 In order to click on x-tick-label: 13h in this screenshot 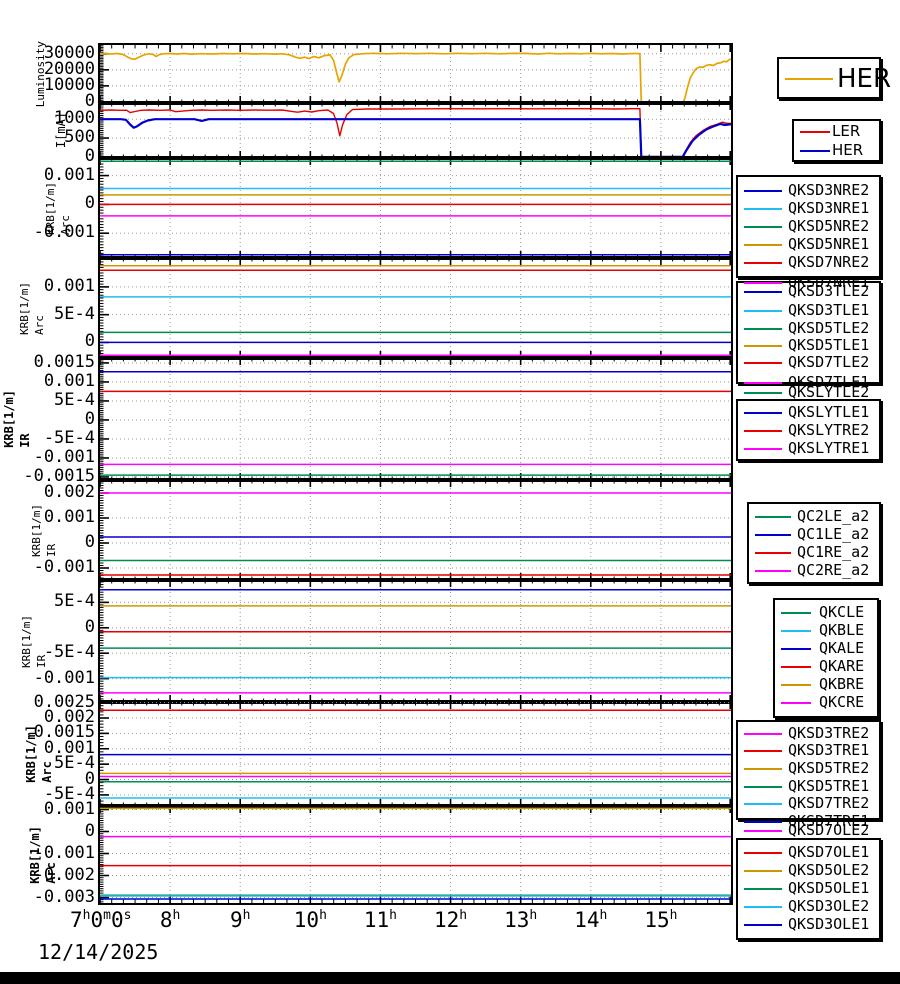, I will do `click(521, 920)`.